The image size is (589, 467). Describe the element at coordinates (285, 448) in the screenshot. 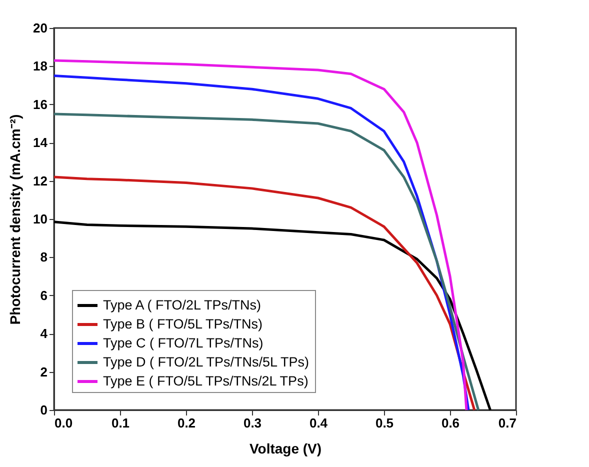

I see `x-axis-title: Voltage (V)` at that location.